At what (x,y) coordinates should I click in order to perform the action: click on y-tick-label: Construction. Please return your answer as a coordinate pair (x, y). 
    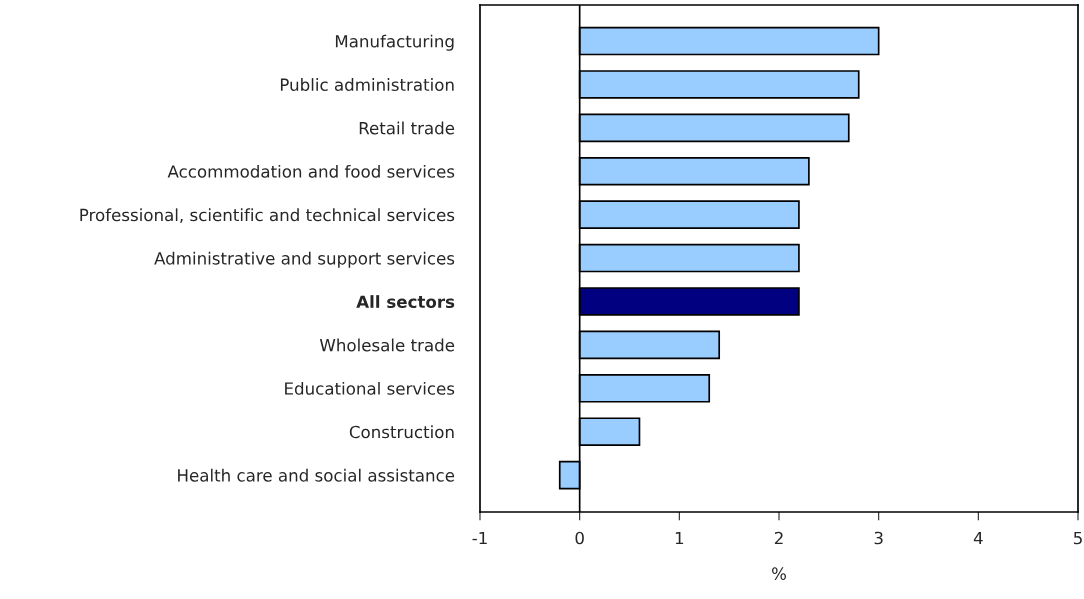
    Looking at the image, I should click on (401, 432).